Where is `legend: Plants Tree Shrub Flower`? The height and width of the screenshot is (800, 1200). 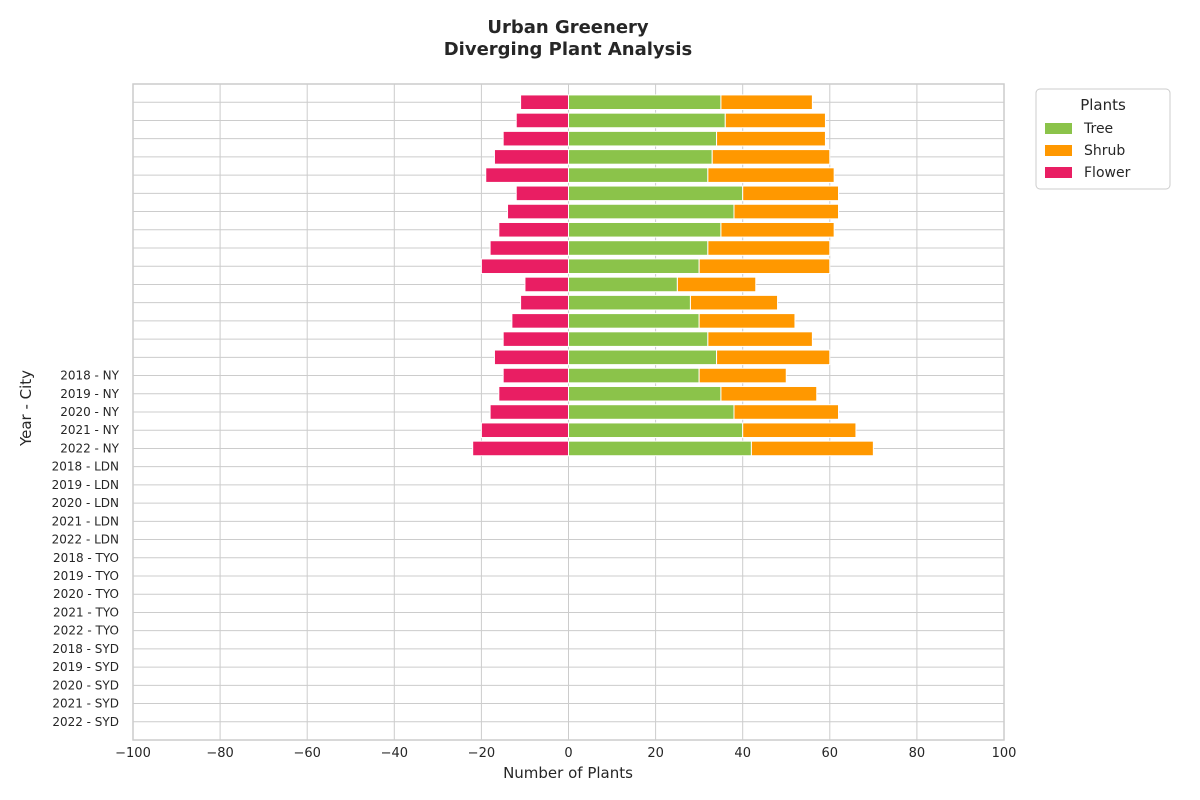
legend: Plants Tree Shrub Flower is located at coordinates (1103, 139).